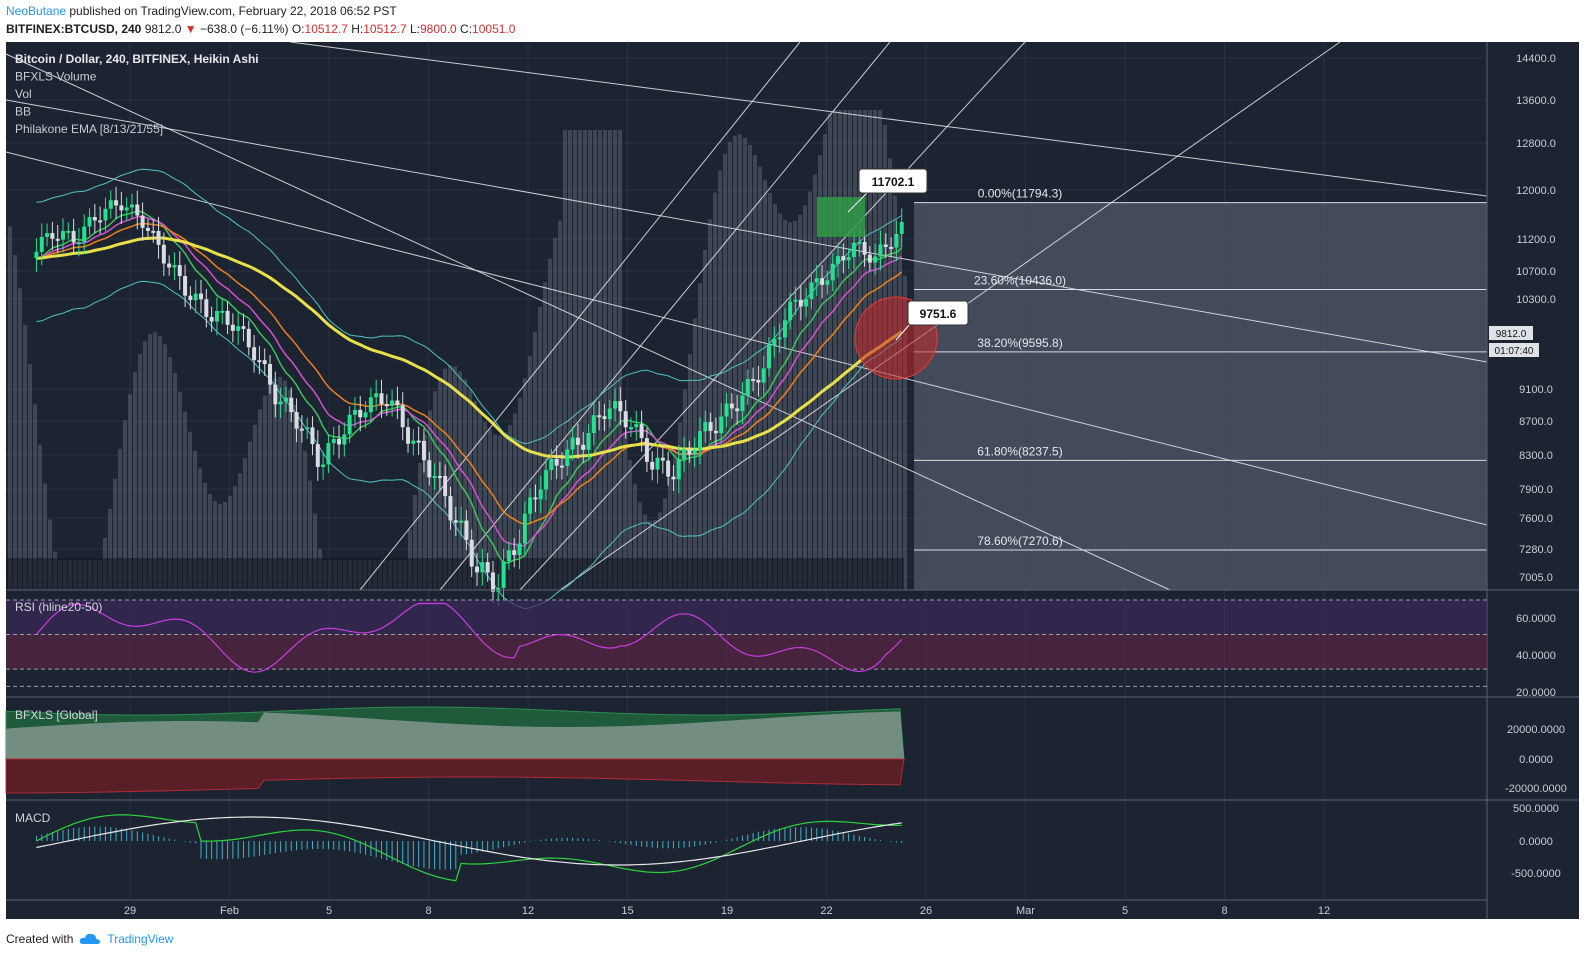  What do you see at coordinates (229, 911) in the screenshot?
I see `time-tick-label: Feb` at bounding box center [229, 911].